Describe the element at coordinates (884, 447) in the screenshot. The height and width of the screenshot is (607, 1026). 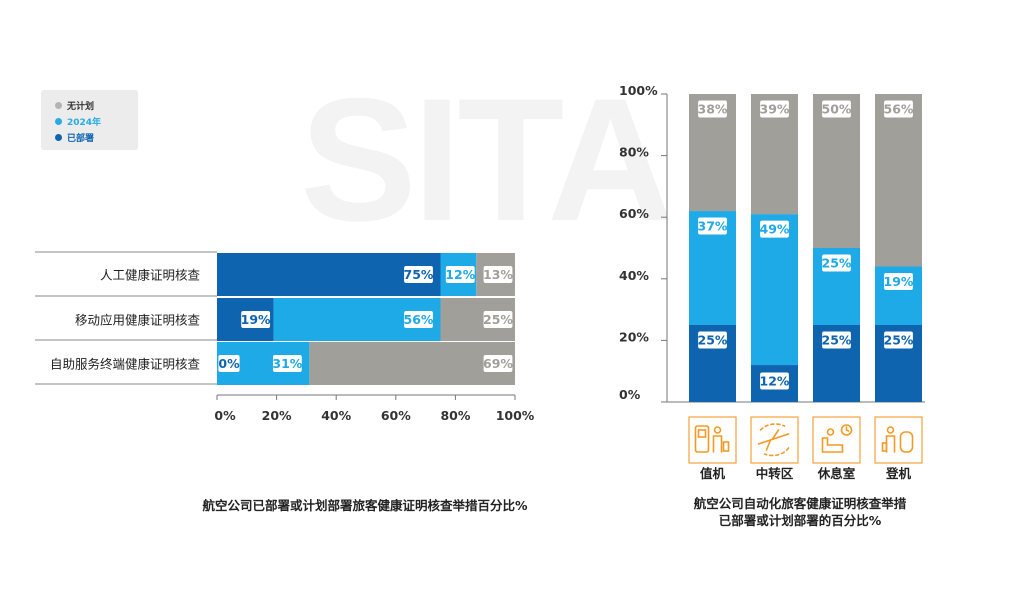
I see `bag` at that location.